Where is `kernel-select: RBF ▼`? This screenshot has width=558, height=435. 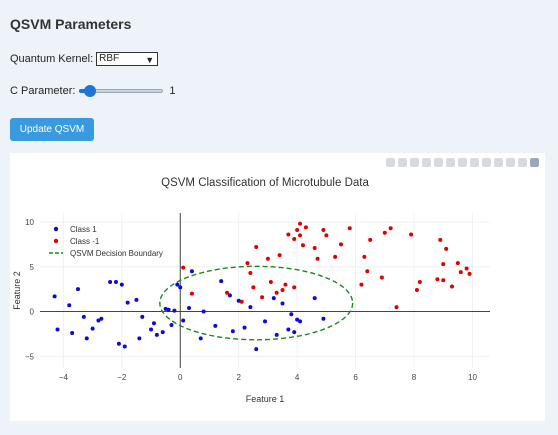 kernel-select: RBF ▼ is located at coordinates (127, 59).